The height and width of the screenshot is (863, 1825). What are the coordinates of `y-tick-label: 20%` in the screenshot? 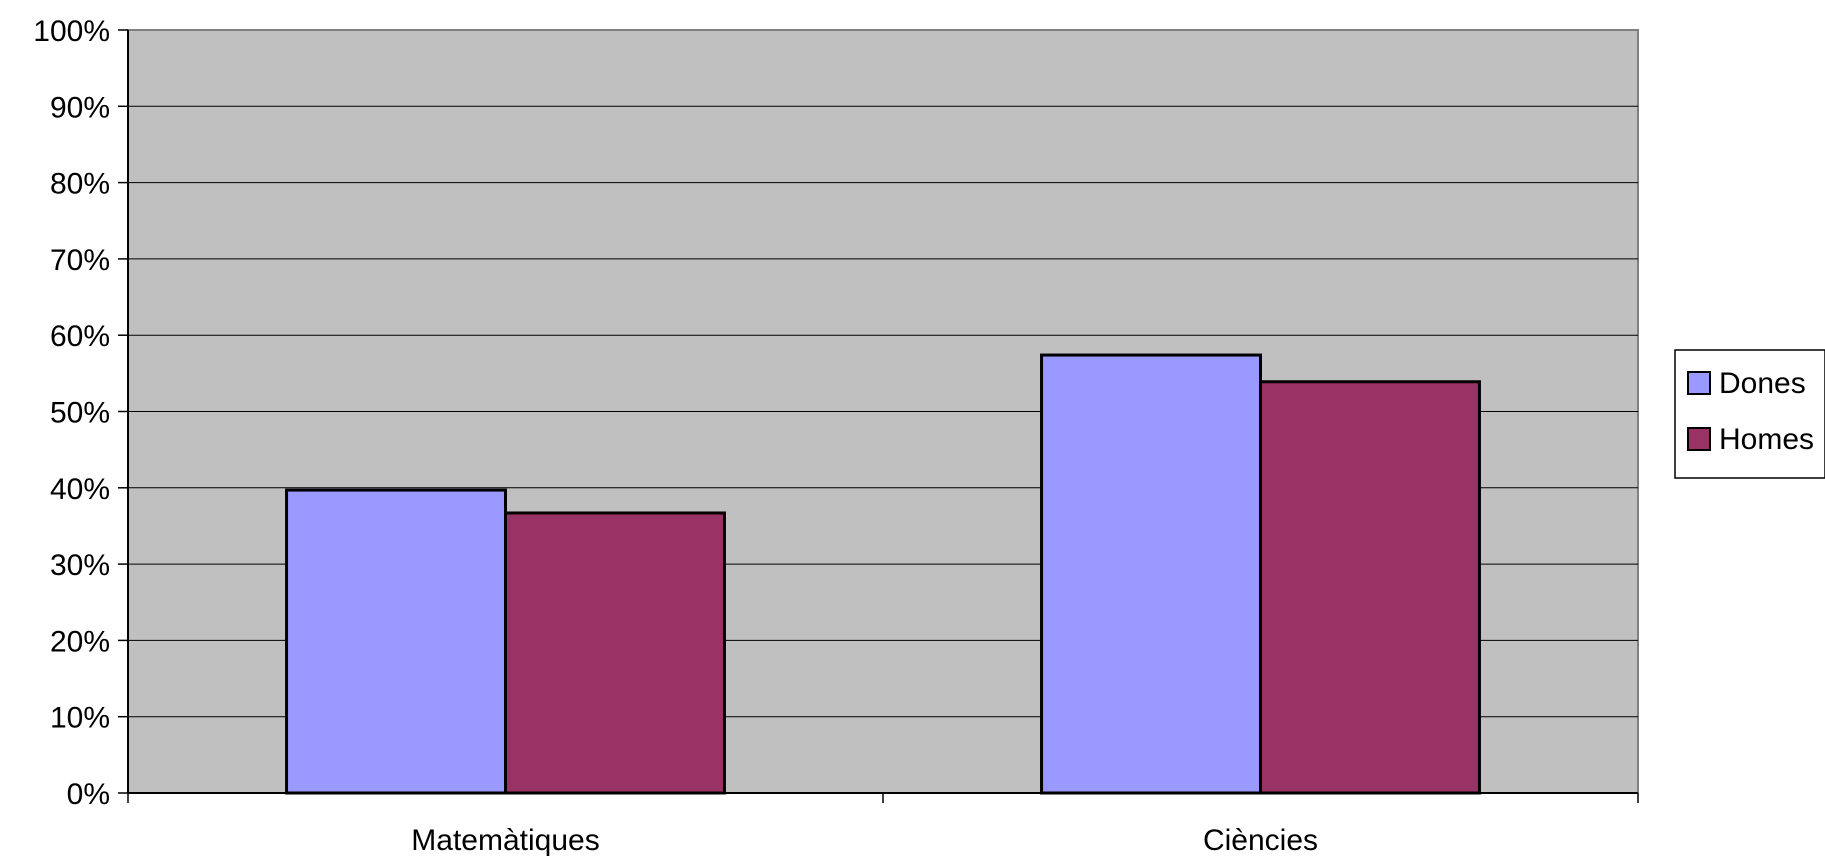 It's located at (80, 641).